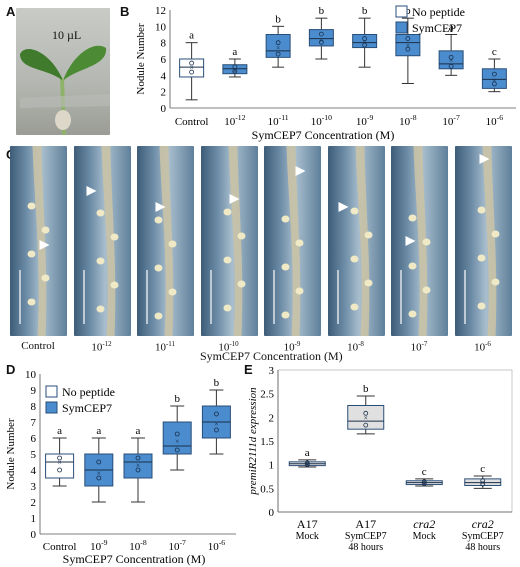 This screenshot has width=520, height=567. I want to click on b-box-2-point, so click(278, 43).